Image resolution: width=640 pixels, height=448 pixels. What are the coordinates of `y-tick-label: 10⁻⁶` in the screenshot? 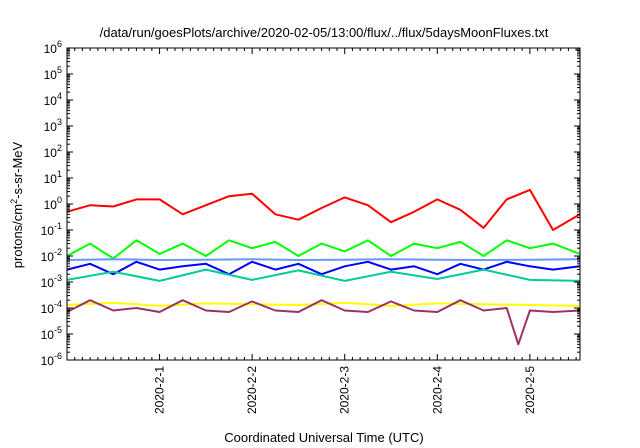 It's located at (51, 359).